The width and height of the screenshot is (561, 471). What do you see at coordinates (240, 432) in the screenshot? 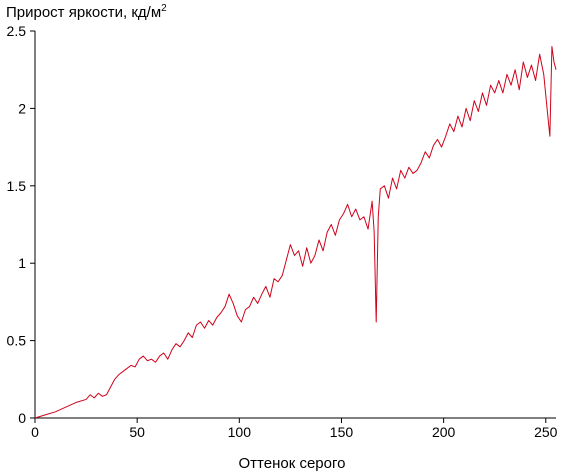
I see `x-tick-label: 100` at bounding box center [240, 432].